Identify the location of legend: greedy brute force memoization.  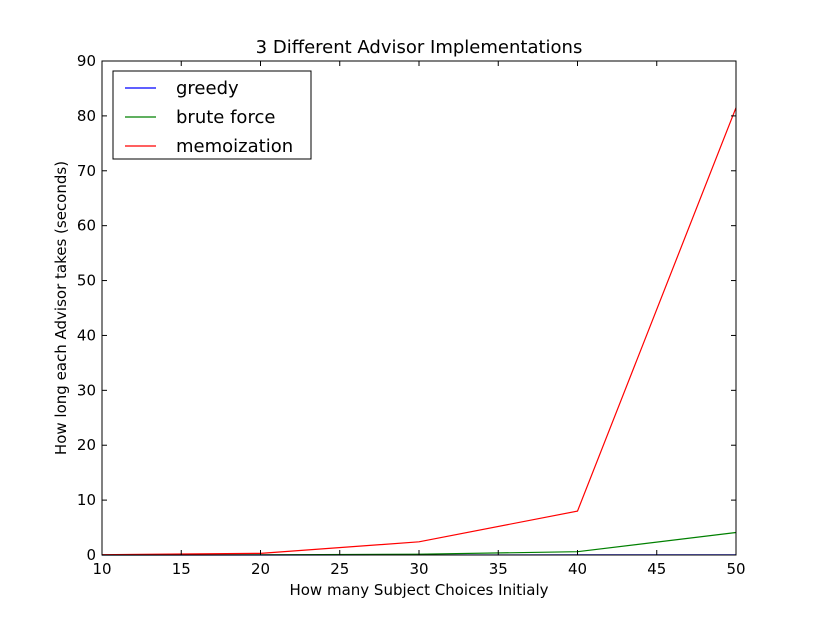
(212, 115).